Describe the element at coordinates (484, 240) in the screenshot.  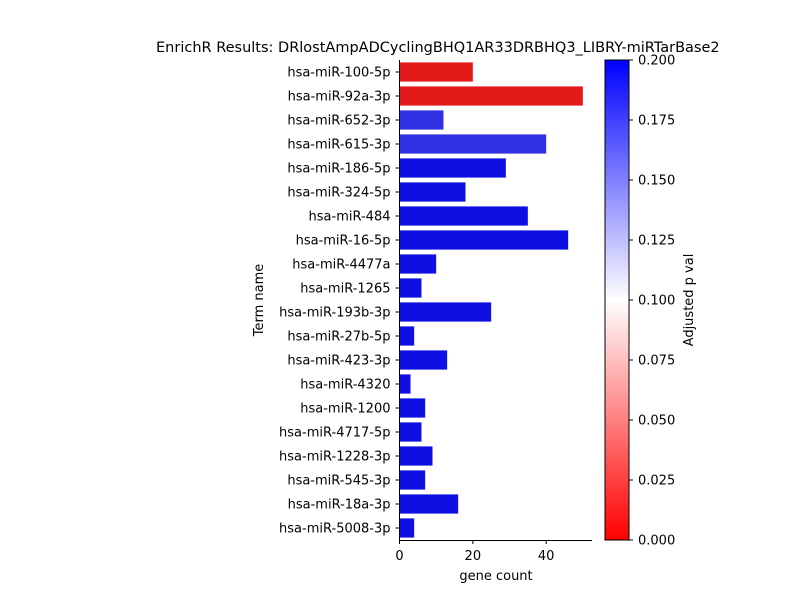
I see `bar-hsa-miR-16-5p` at that location.